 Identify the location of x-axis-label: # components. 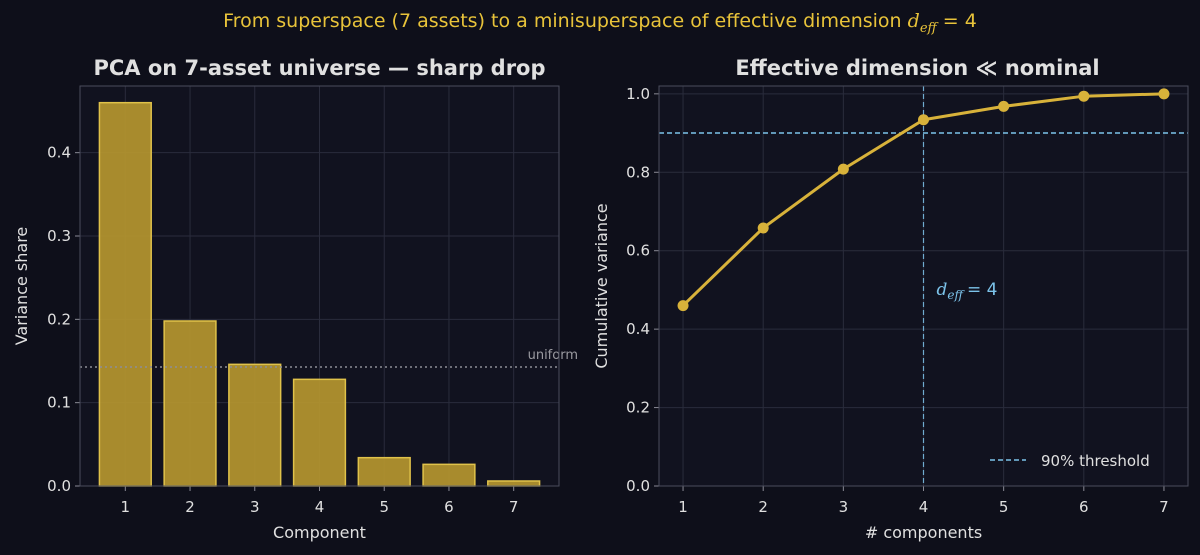
(923, 532).